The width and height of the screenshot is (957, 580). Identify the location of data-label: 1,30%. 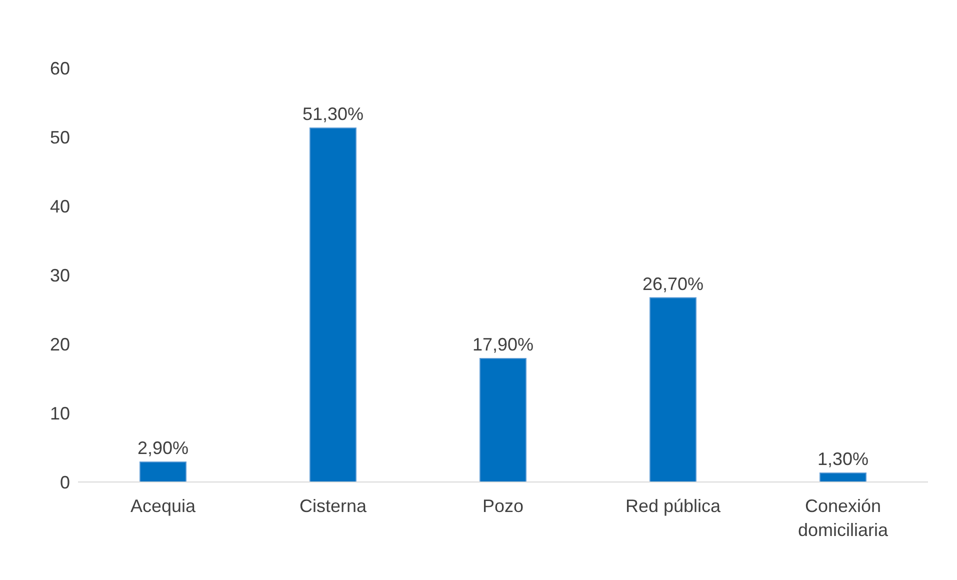
(843, 459).